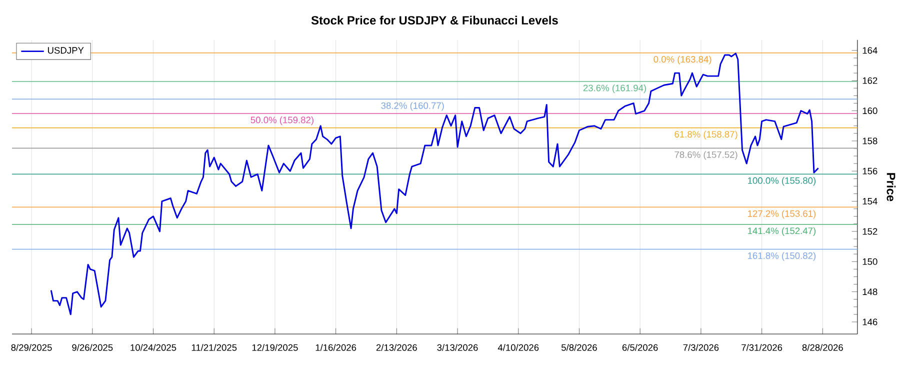 The width and height of the screenshot is (900, 374). Describe the element at coordinates (870, 80) in the screenshot. I see `y-tick-label: 162` at that location.